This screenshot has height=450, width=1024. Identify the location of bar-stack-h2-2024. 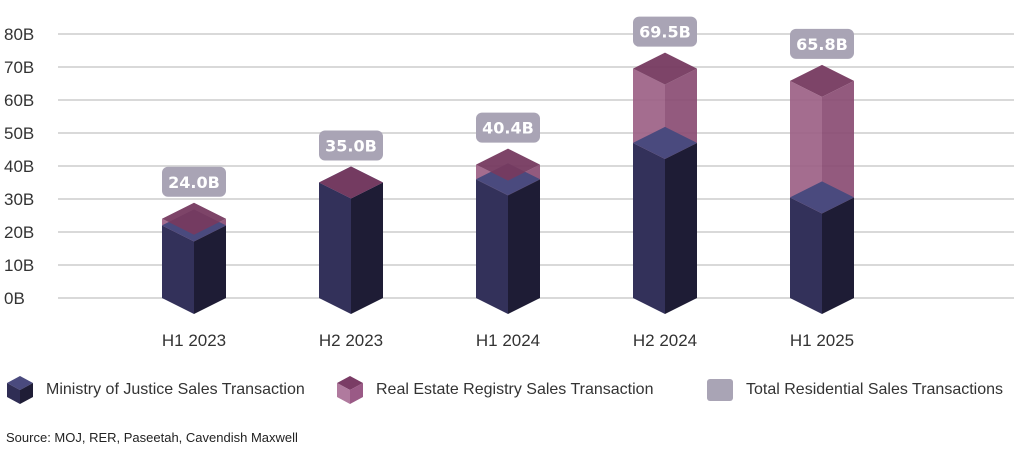
(665, 183).